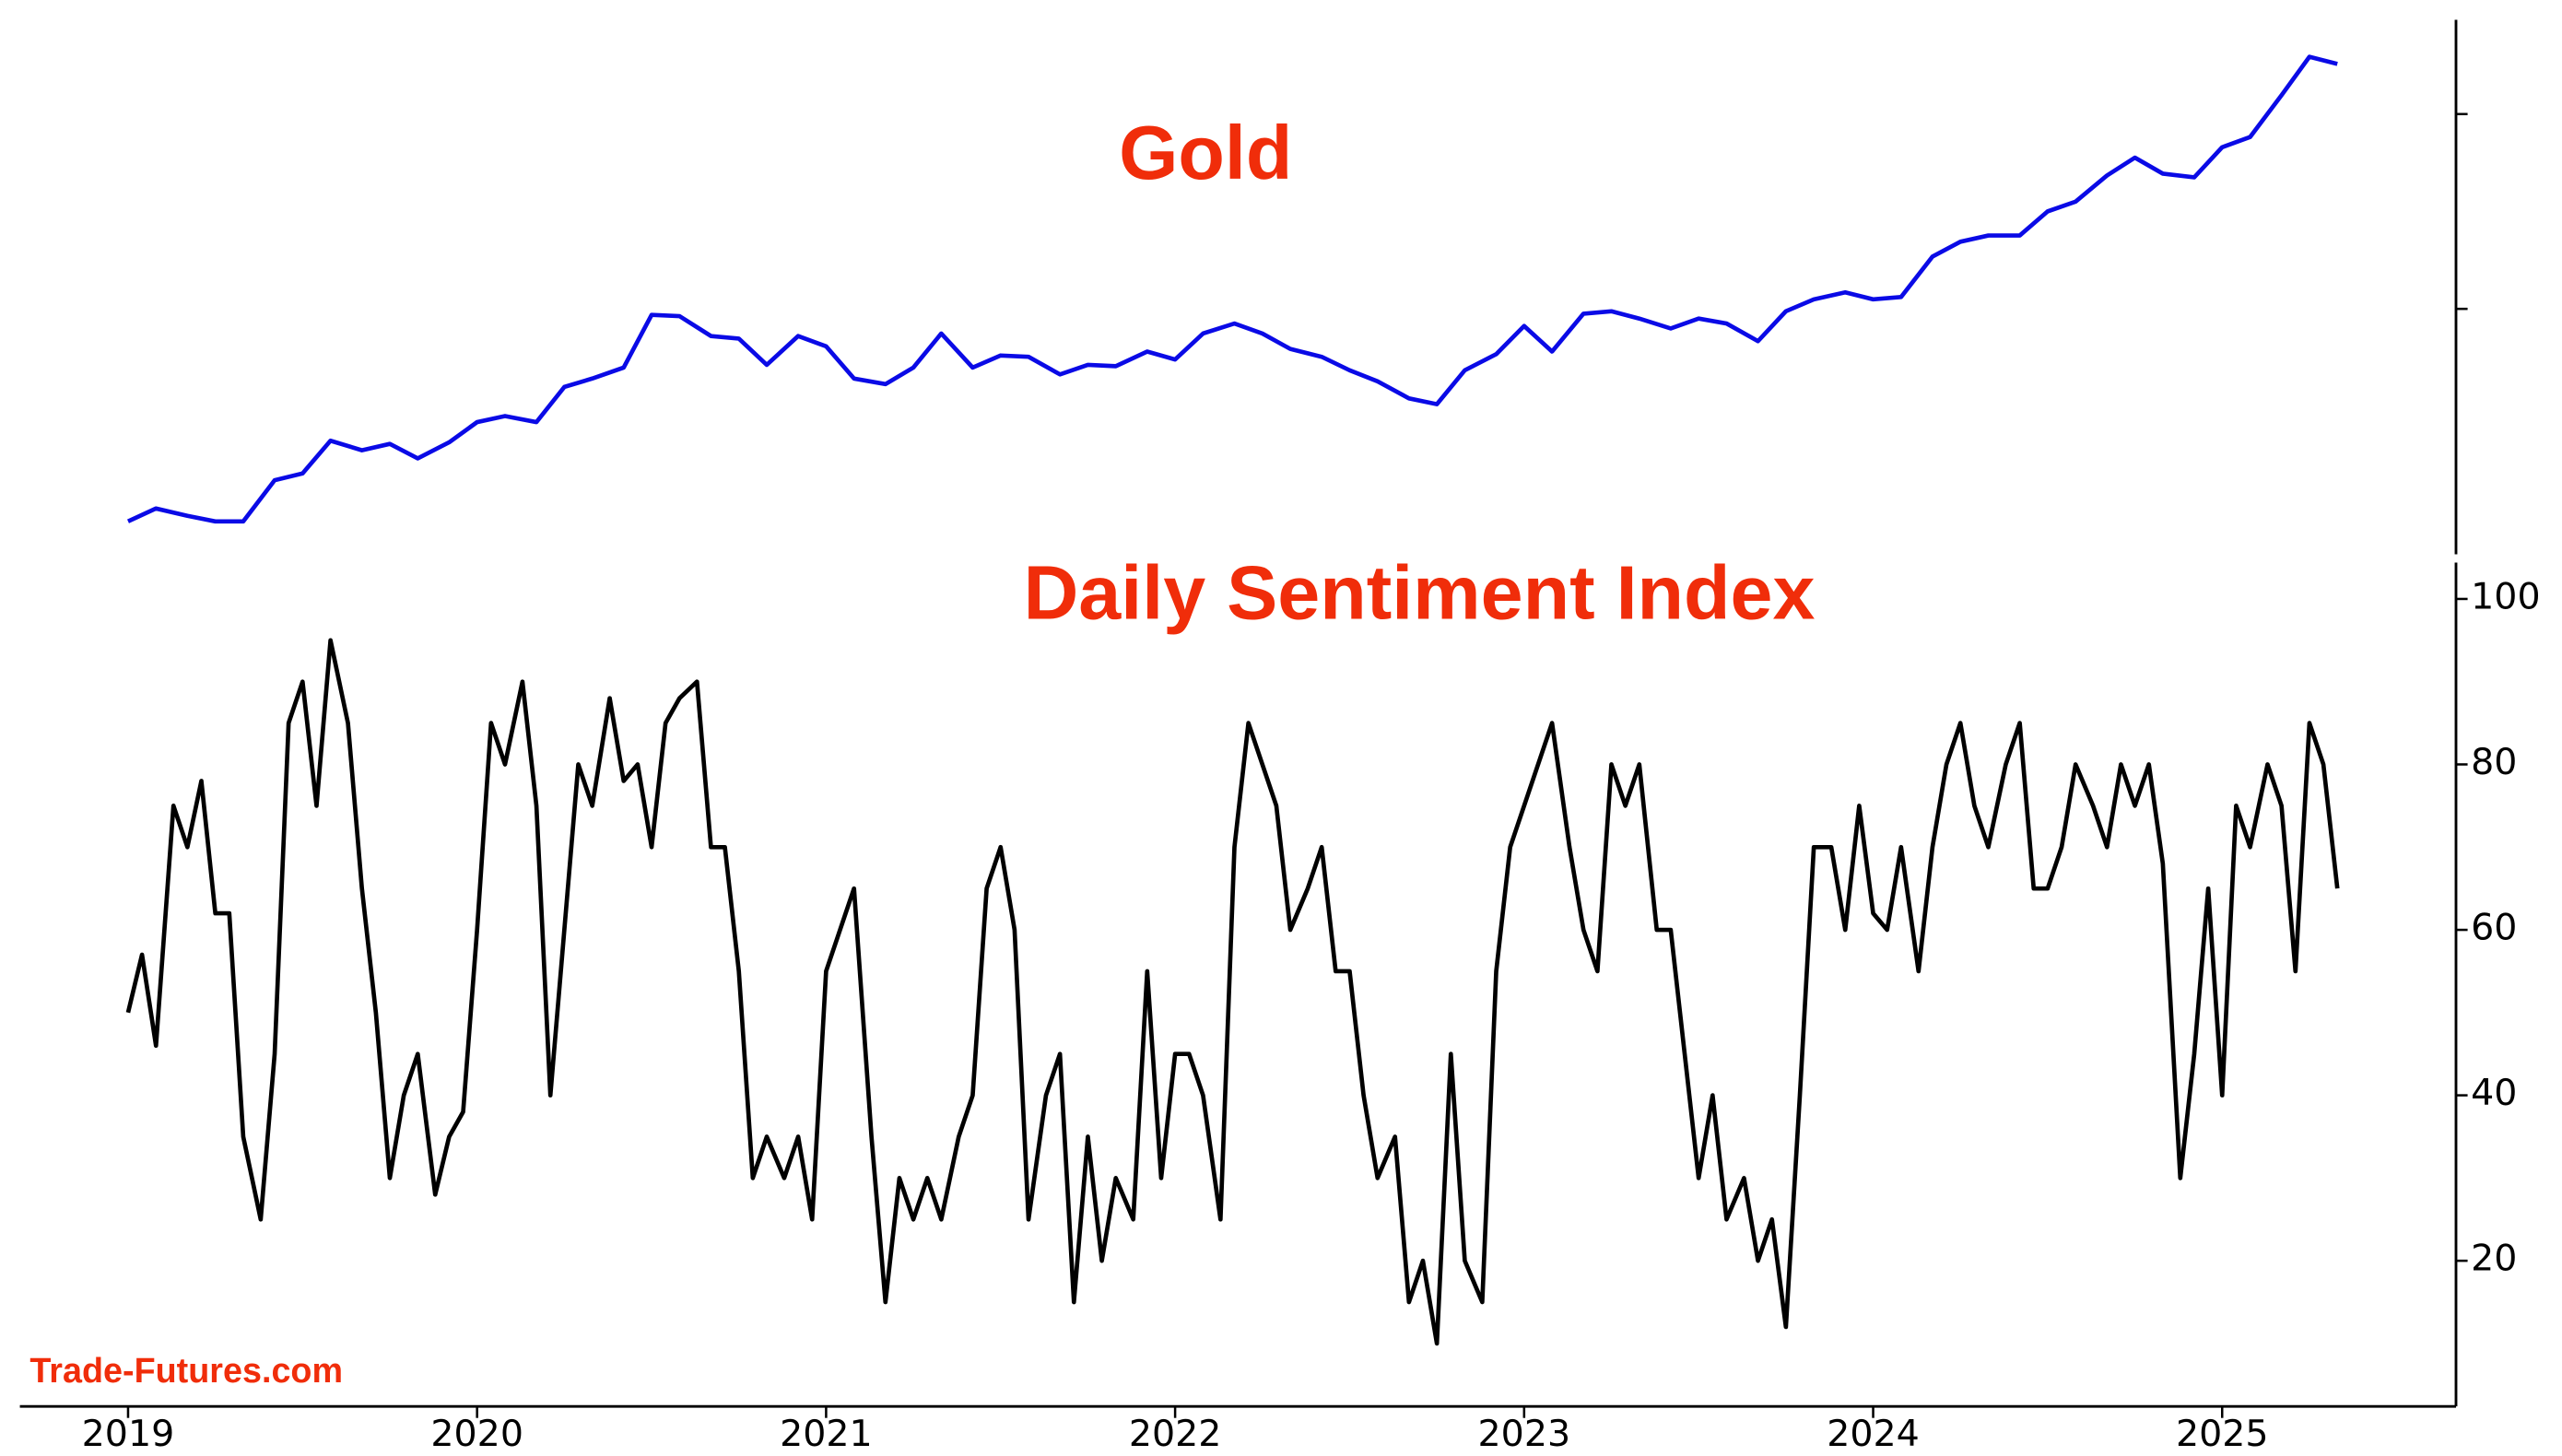  What do you see at coordinates (1873, 1434) in the screenshot?
I see `x-tick-label: 2024` at bounding box center [1873, 1434].